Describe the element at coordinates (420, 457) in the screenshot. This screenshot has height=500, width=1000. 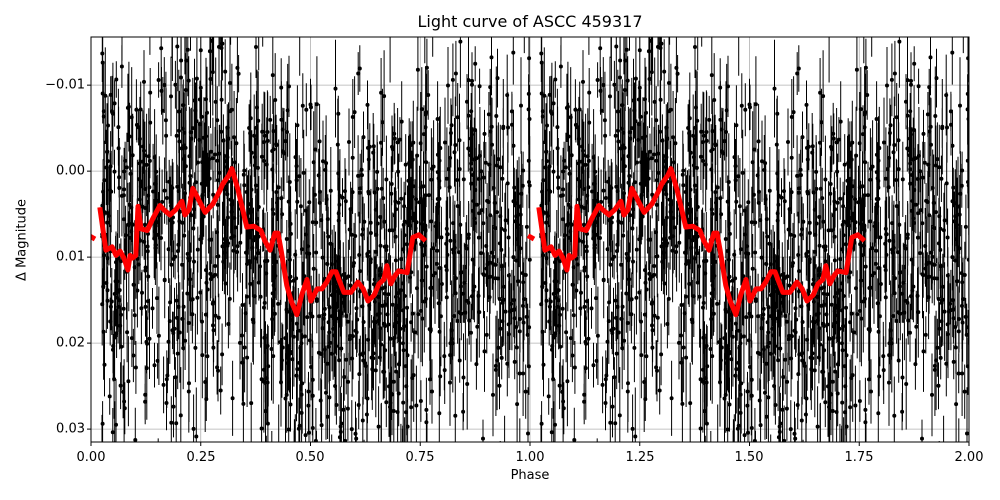
I see `x-tick-label: 0.75` at that location.